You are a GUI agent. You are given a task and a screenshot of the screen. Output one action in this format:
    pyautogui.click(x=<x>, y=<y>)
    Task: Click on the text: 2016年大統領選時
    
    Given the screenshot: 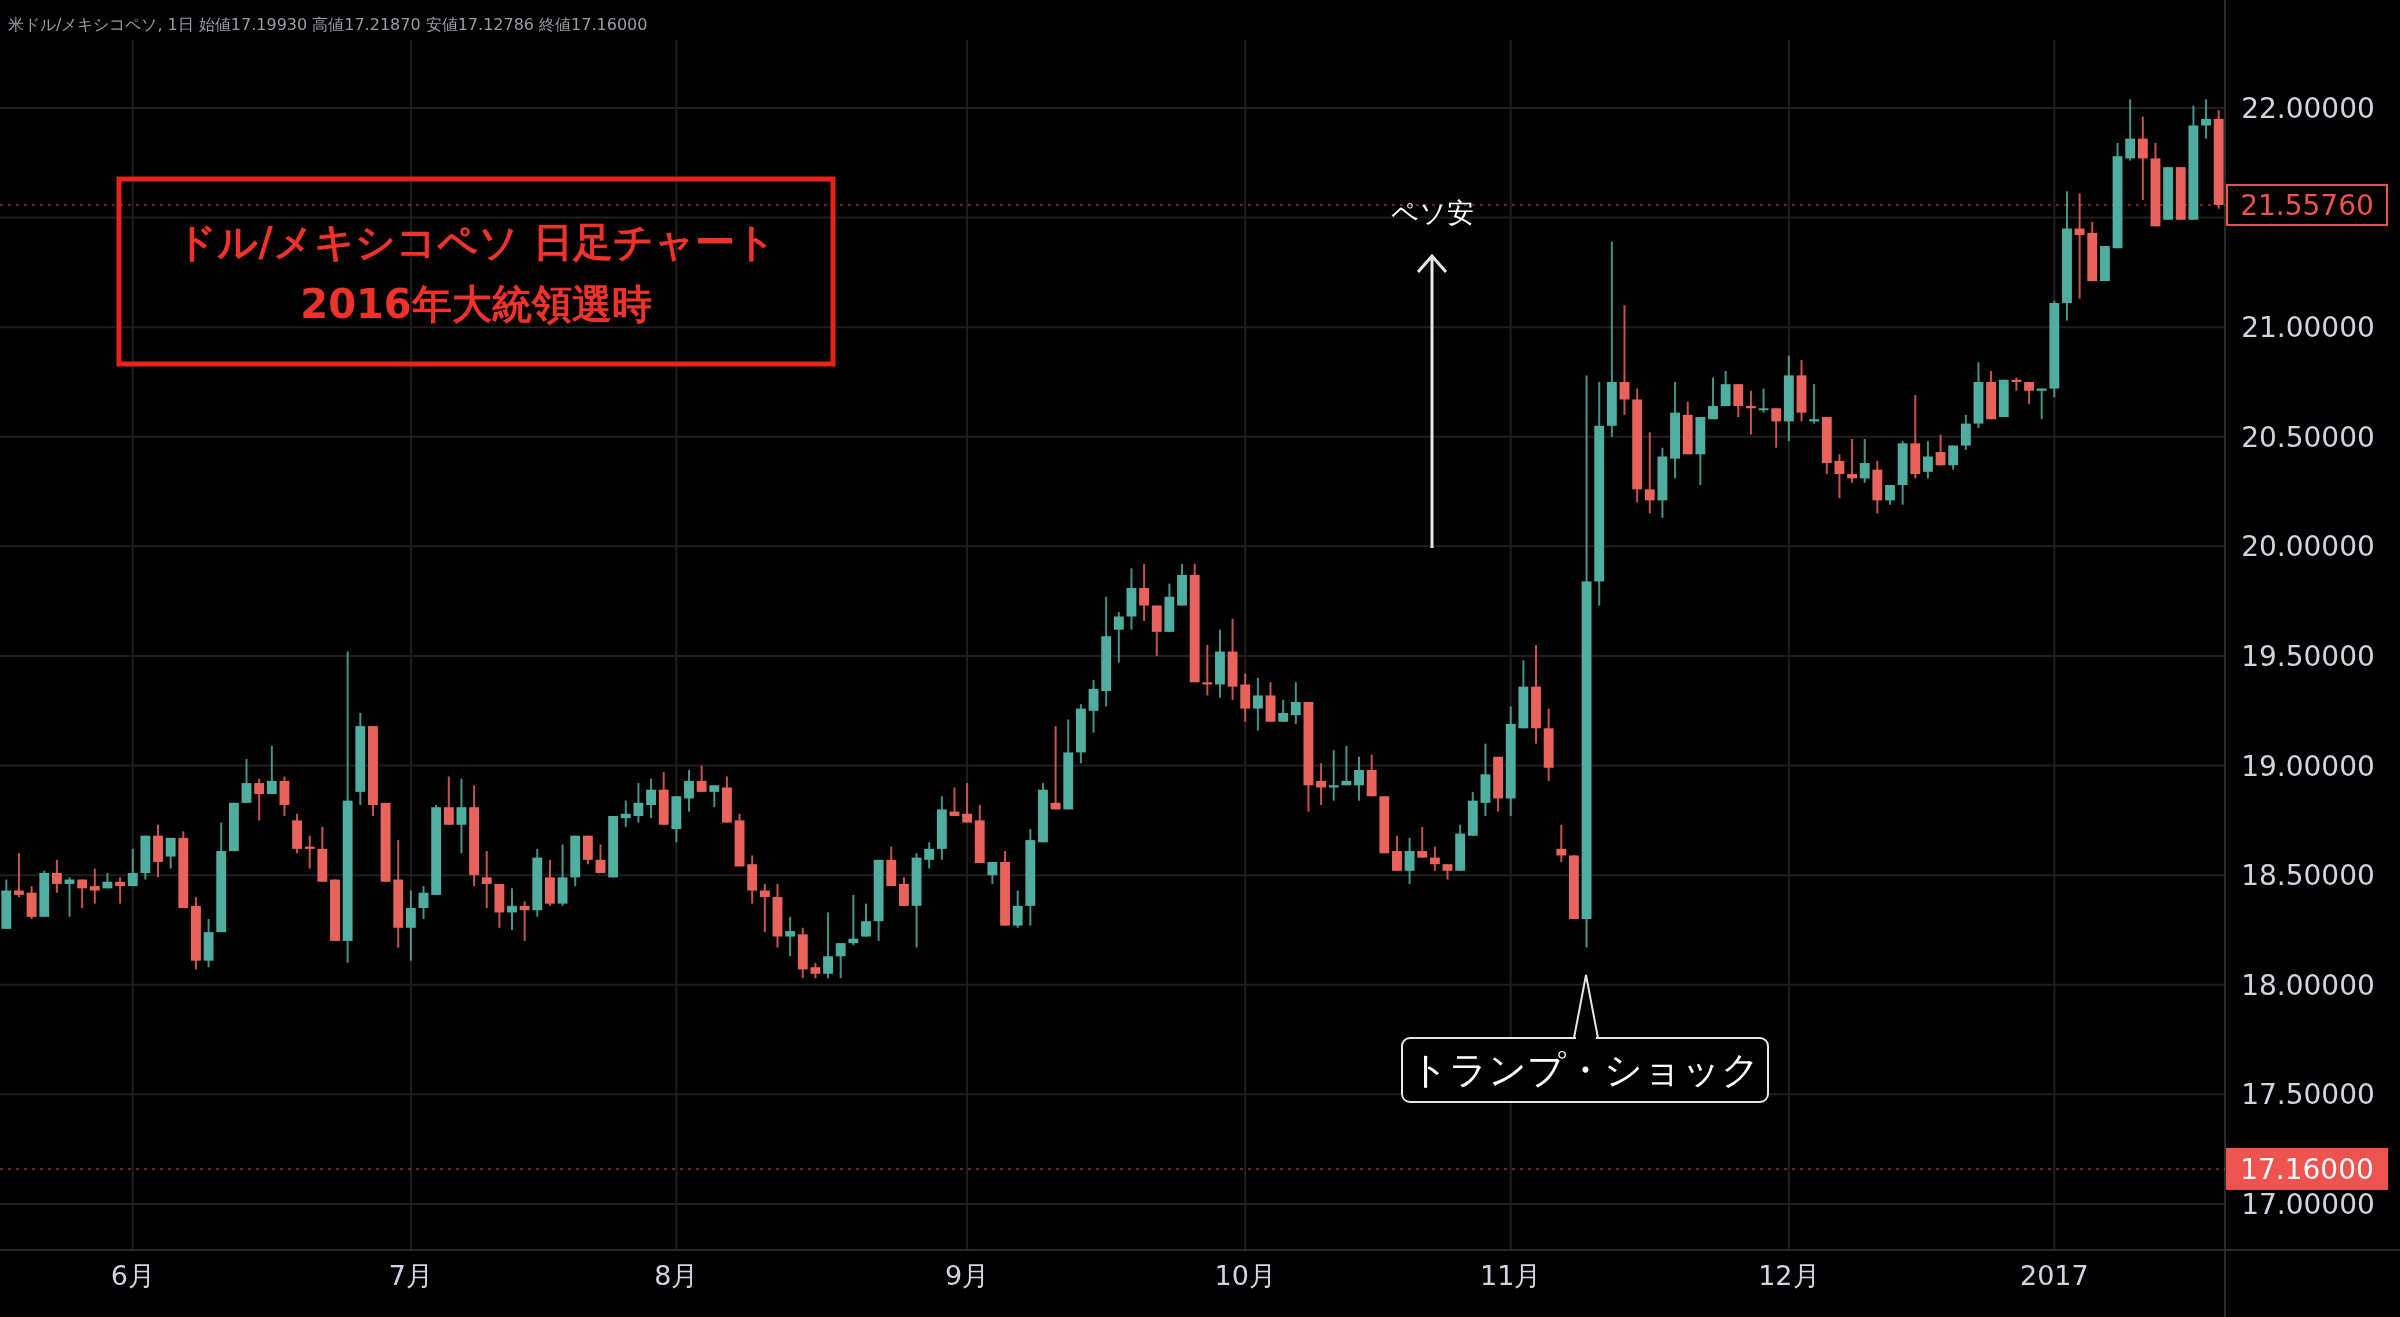 What is the action you would take?
    pyautogui.click(x=476, y=304)
    